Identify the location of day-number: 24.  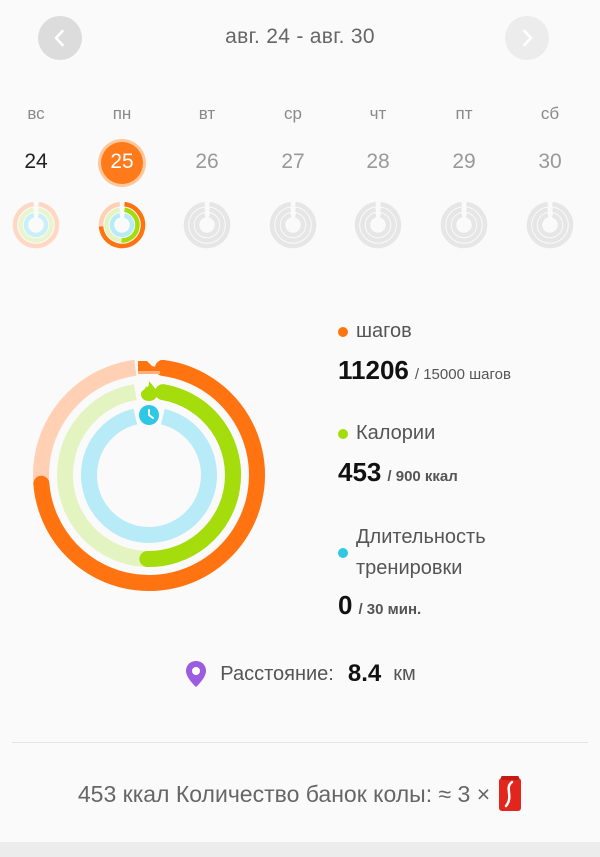
(36, 161).